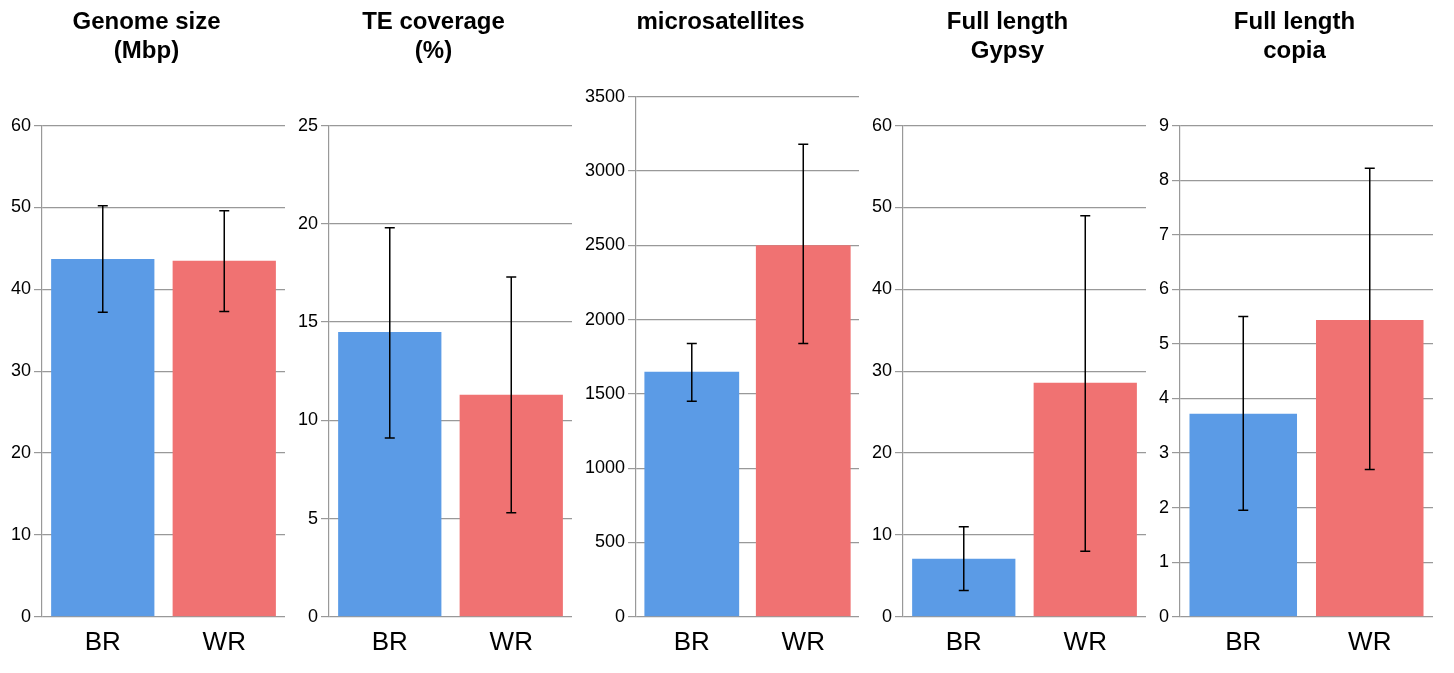  What do you see at coordinates (605, 170) in the screenshot?
I see `y-tick-label: 3000` at bounding box center [605, 170].